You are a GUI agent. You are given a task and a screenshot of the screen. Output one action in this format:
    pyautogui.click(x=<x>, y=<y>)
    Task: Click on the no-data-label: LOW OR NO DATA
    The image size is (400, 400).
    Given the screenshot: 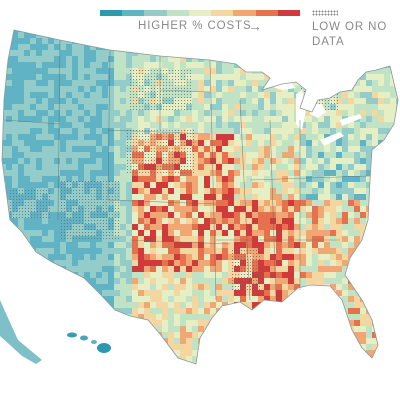 What is the action you would take?
    pyautogui.click(x=350, y=34)
    